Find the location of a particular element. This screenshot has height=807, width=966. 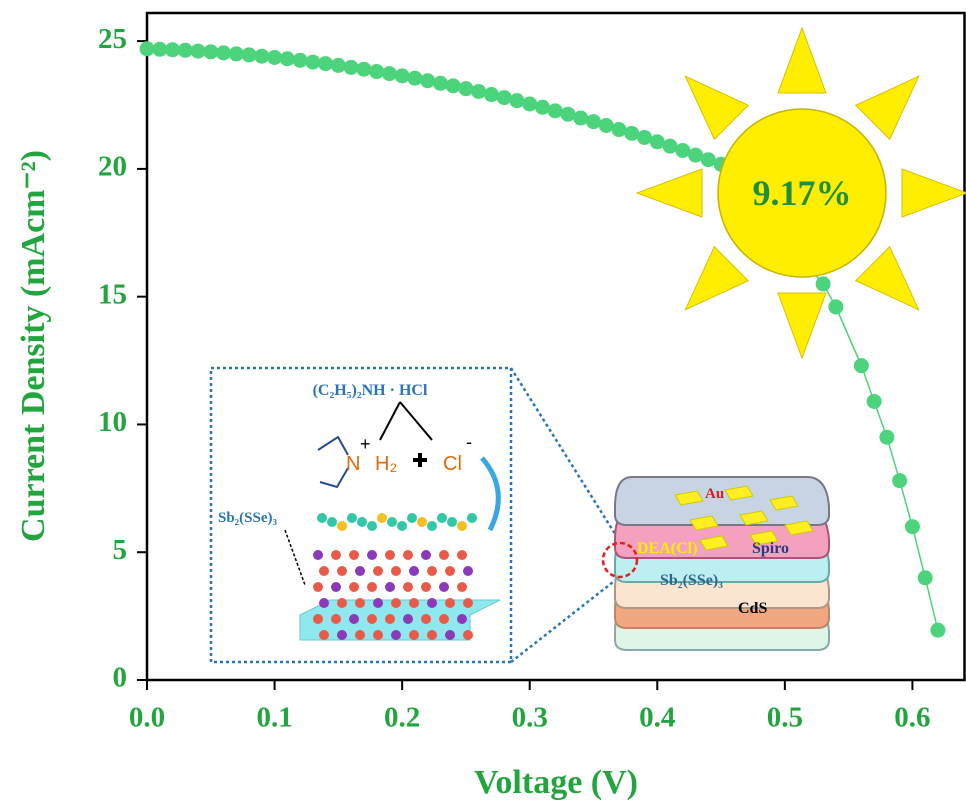

ethyl is located at coordinates (333, 462).